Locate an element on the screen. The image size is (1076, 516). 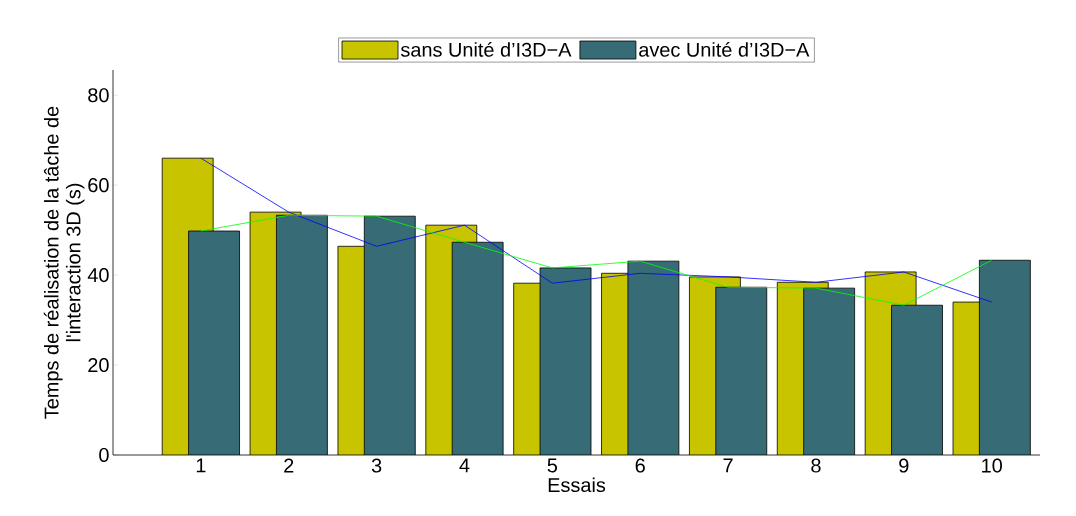
line-series is located at coordinates (596, 260).